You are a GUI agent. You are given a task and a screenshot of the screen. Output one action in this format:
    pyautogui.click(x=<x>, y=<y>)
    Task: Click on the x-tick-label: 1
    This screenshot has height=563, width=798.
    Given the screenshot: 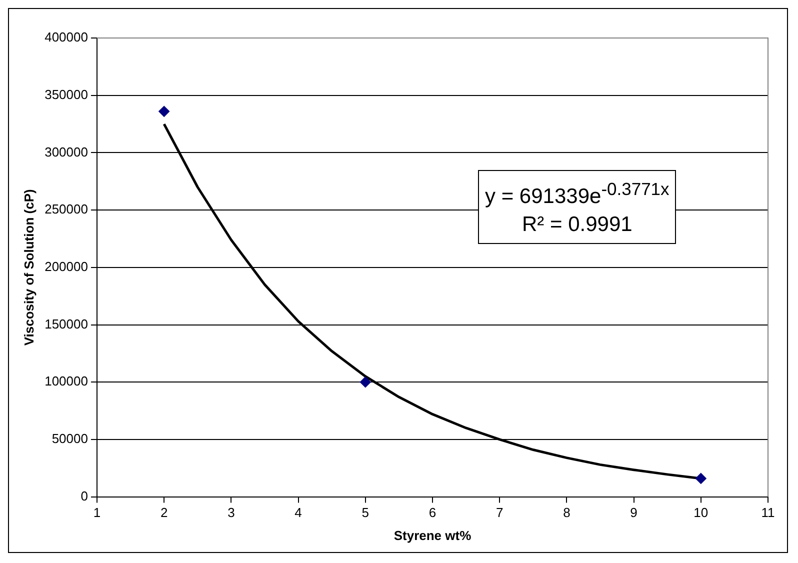 What is the action you would take?
    pyautogui.click(x=97, y=512)
    